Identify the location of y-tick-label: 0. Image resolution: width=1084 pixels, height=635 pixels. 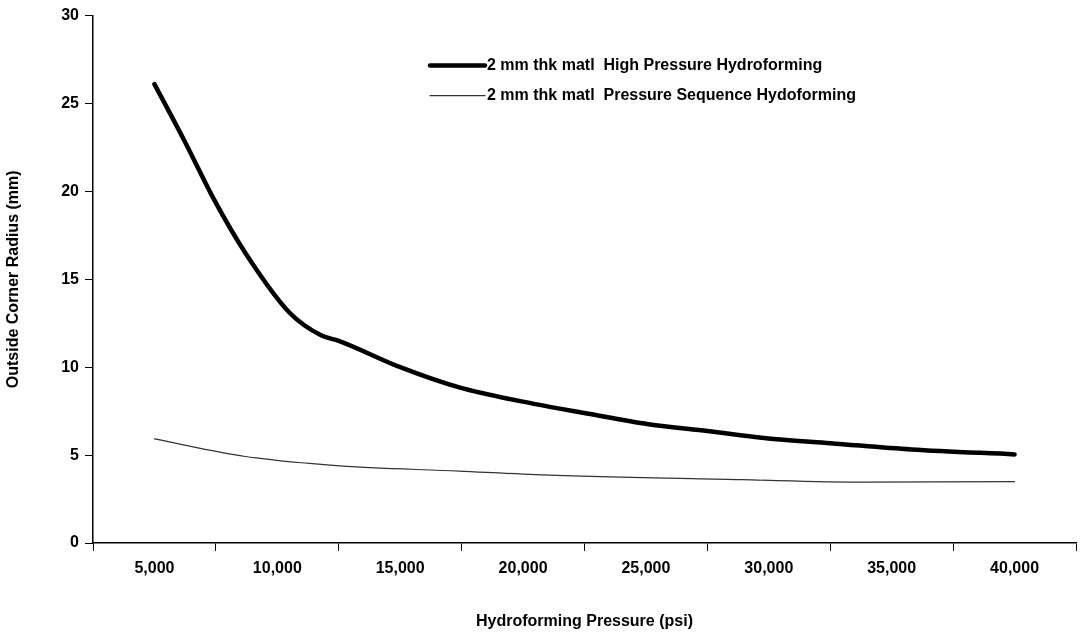
(75, 542).